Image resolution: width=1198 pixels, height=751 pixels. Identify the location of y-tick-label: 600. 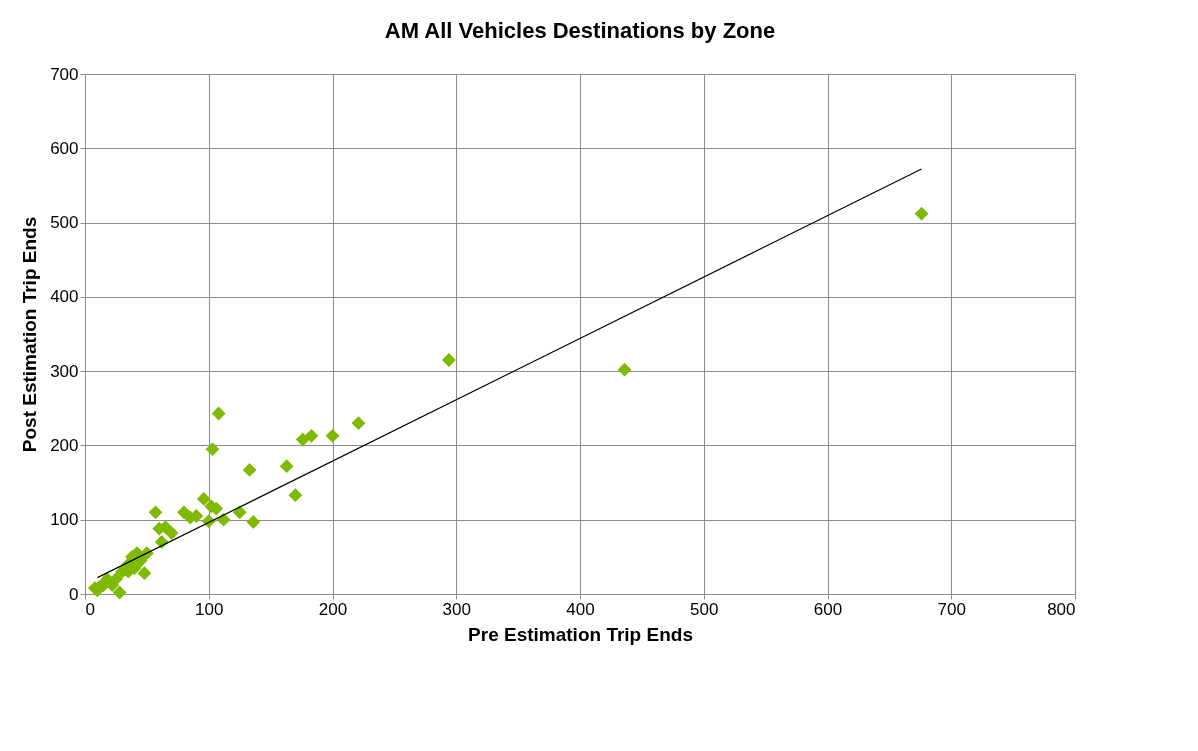
(64, 148).